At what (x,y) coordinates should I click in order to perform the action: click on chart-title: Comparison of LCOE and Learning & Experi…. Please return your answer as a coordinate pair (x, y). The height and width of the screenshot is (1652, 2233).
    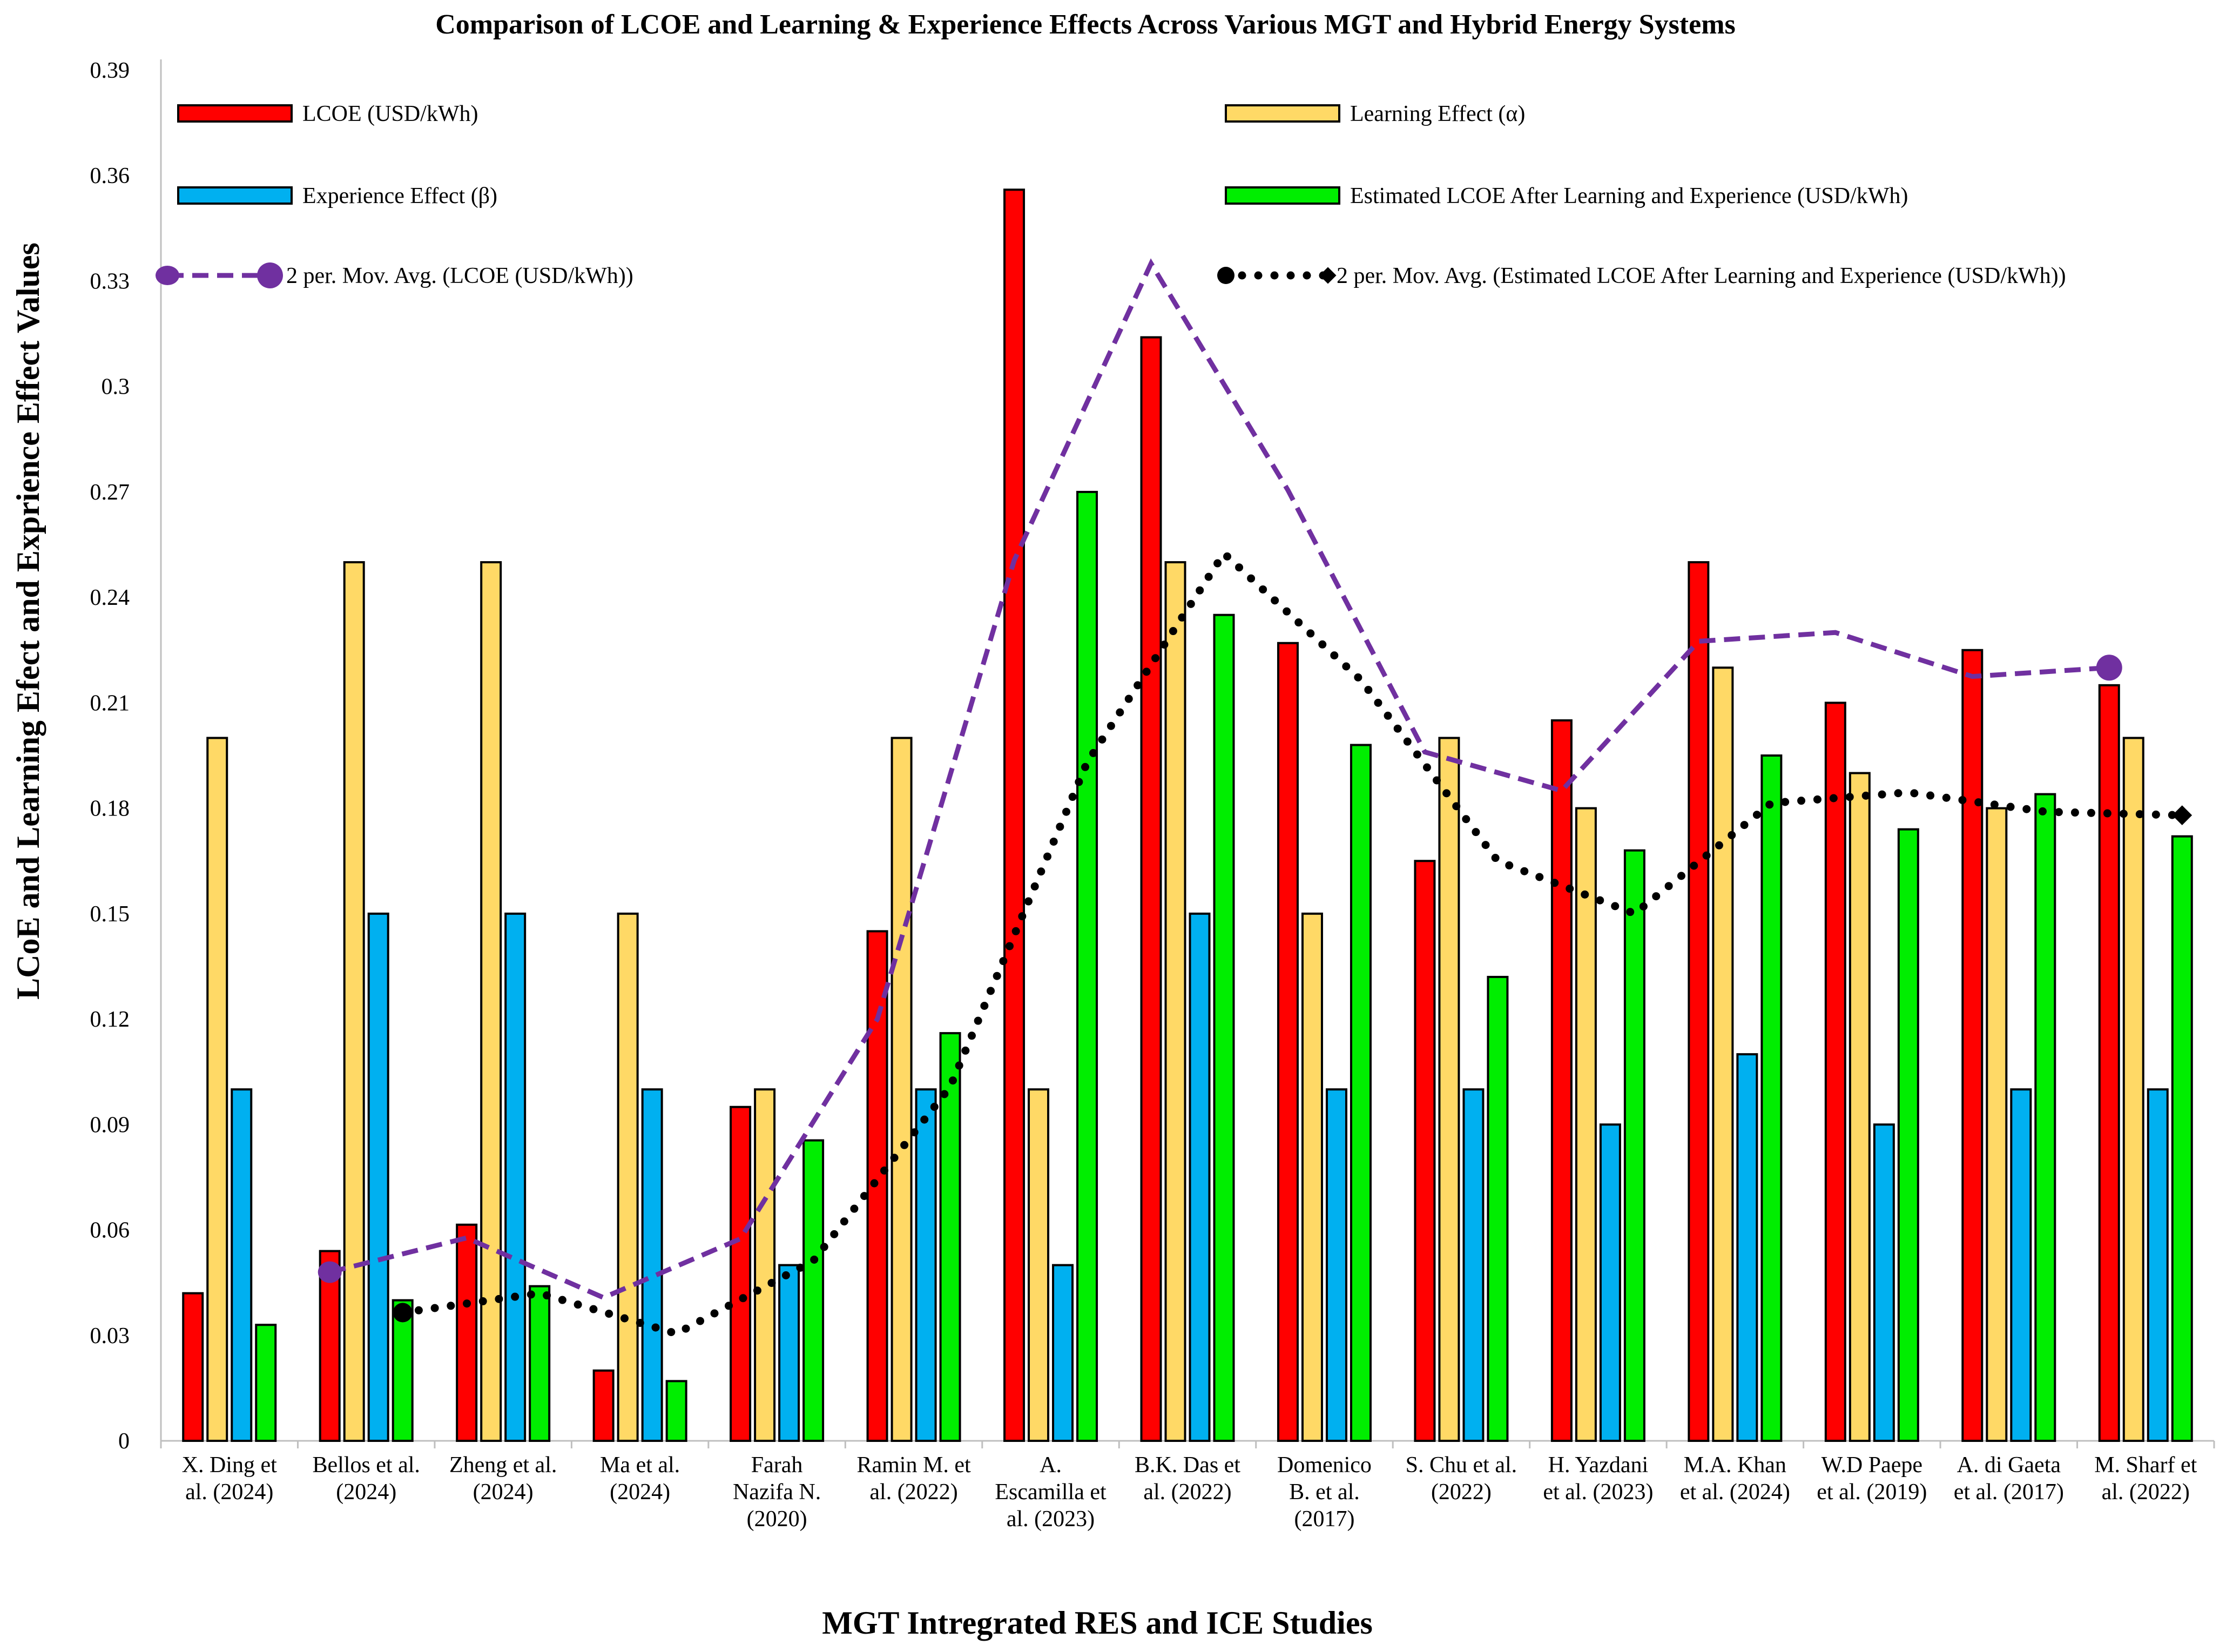
    Looking at the image, I should click on (1085, 24).